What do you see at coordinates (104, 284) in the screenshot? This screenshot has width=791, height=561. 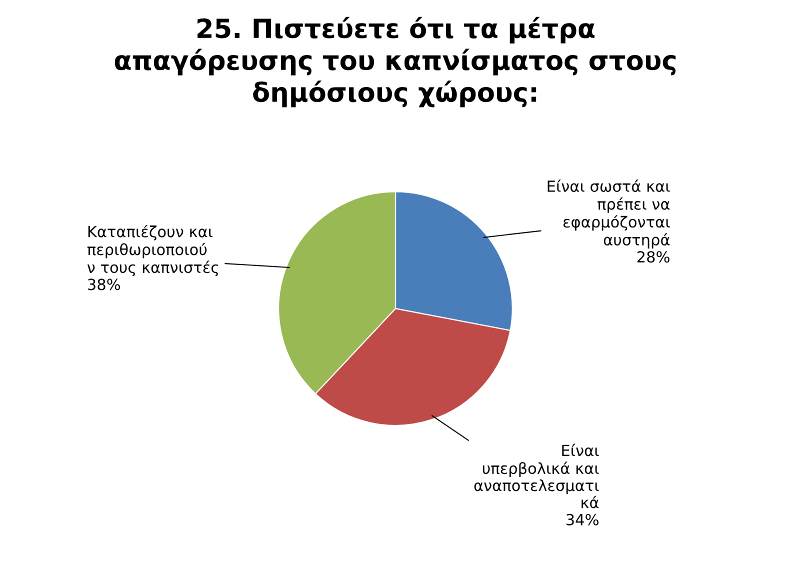 I see `data-label: 38%` at bounding box center [104, 284].